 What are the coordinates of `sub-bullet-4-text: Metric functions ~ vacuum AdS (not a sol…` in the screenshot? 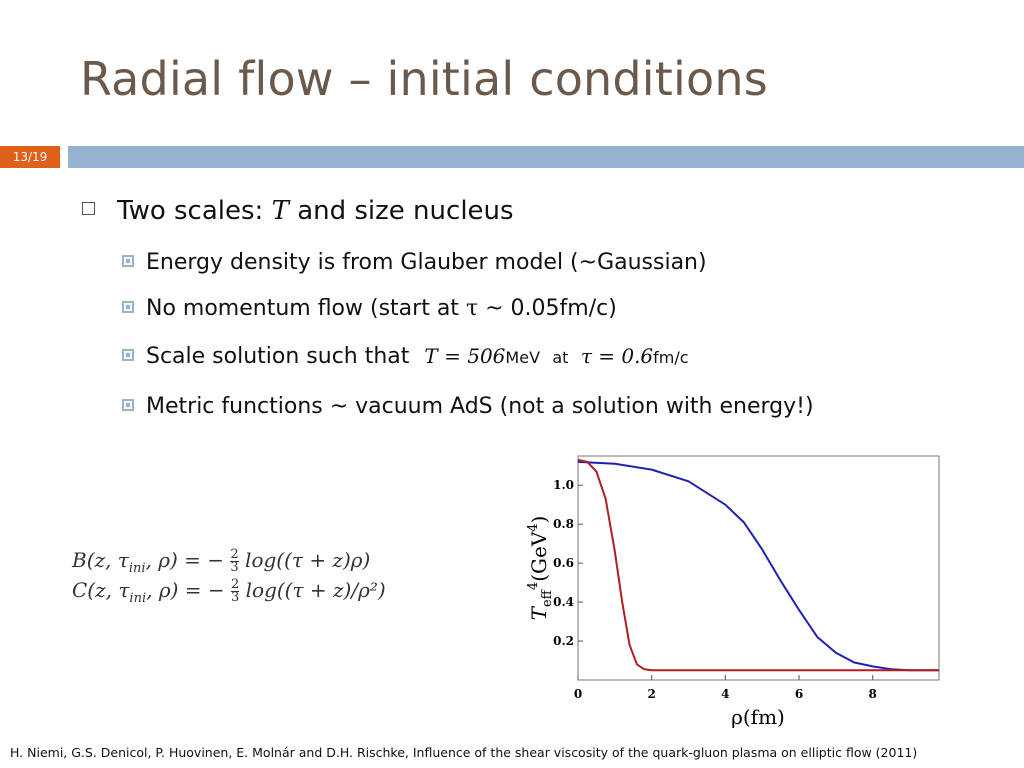 It's located at (480, 406).